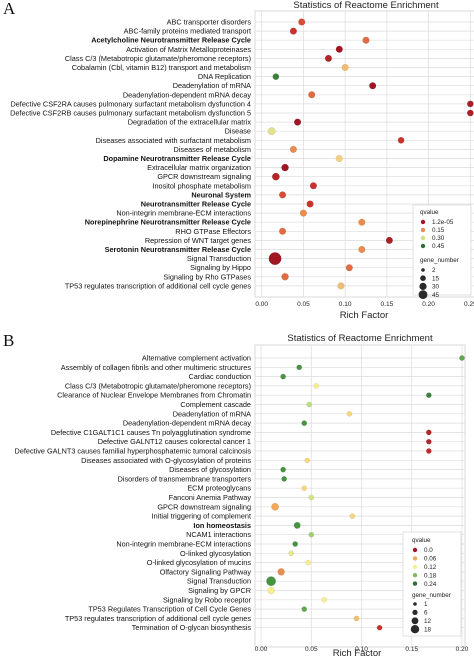 The width and height of the screenshot is (474, 658). I want to click on chart-b-category-label: Cardiac conduction, so click(220, 376).